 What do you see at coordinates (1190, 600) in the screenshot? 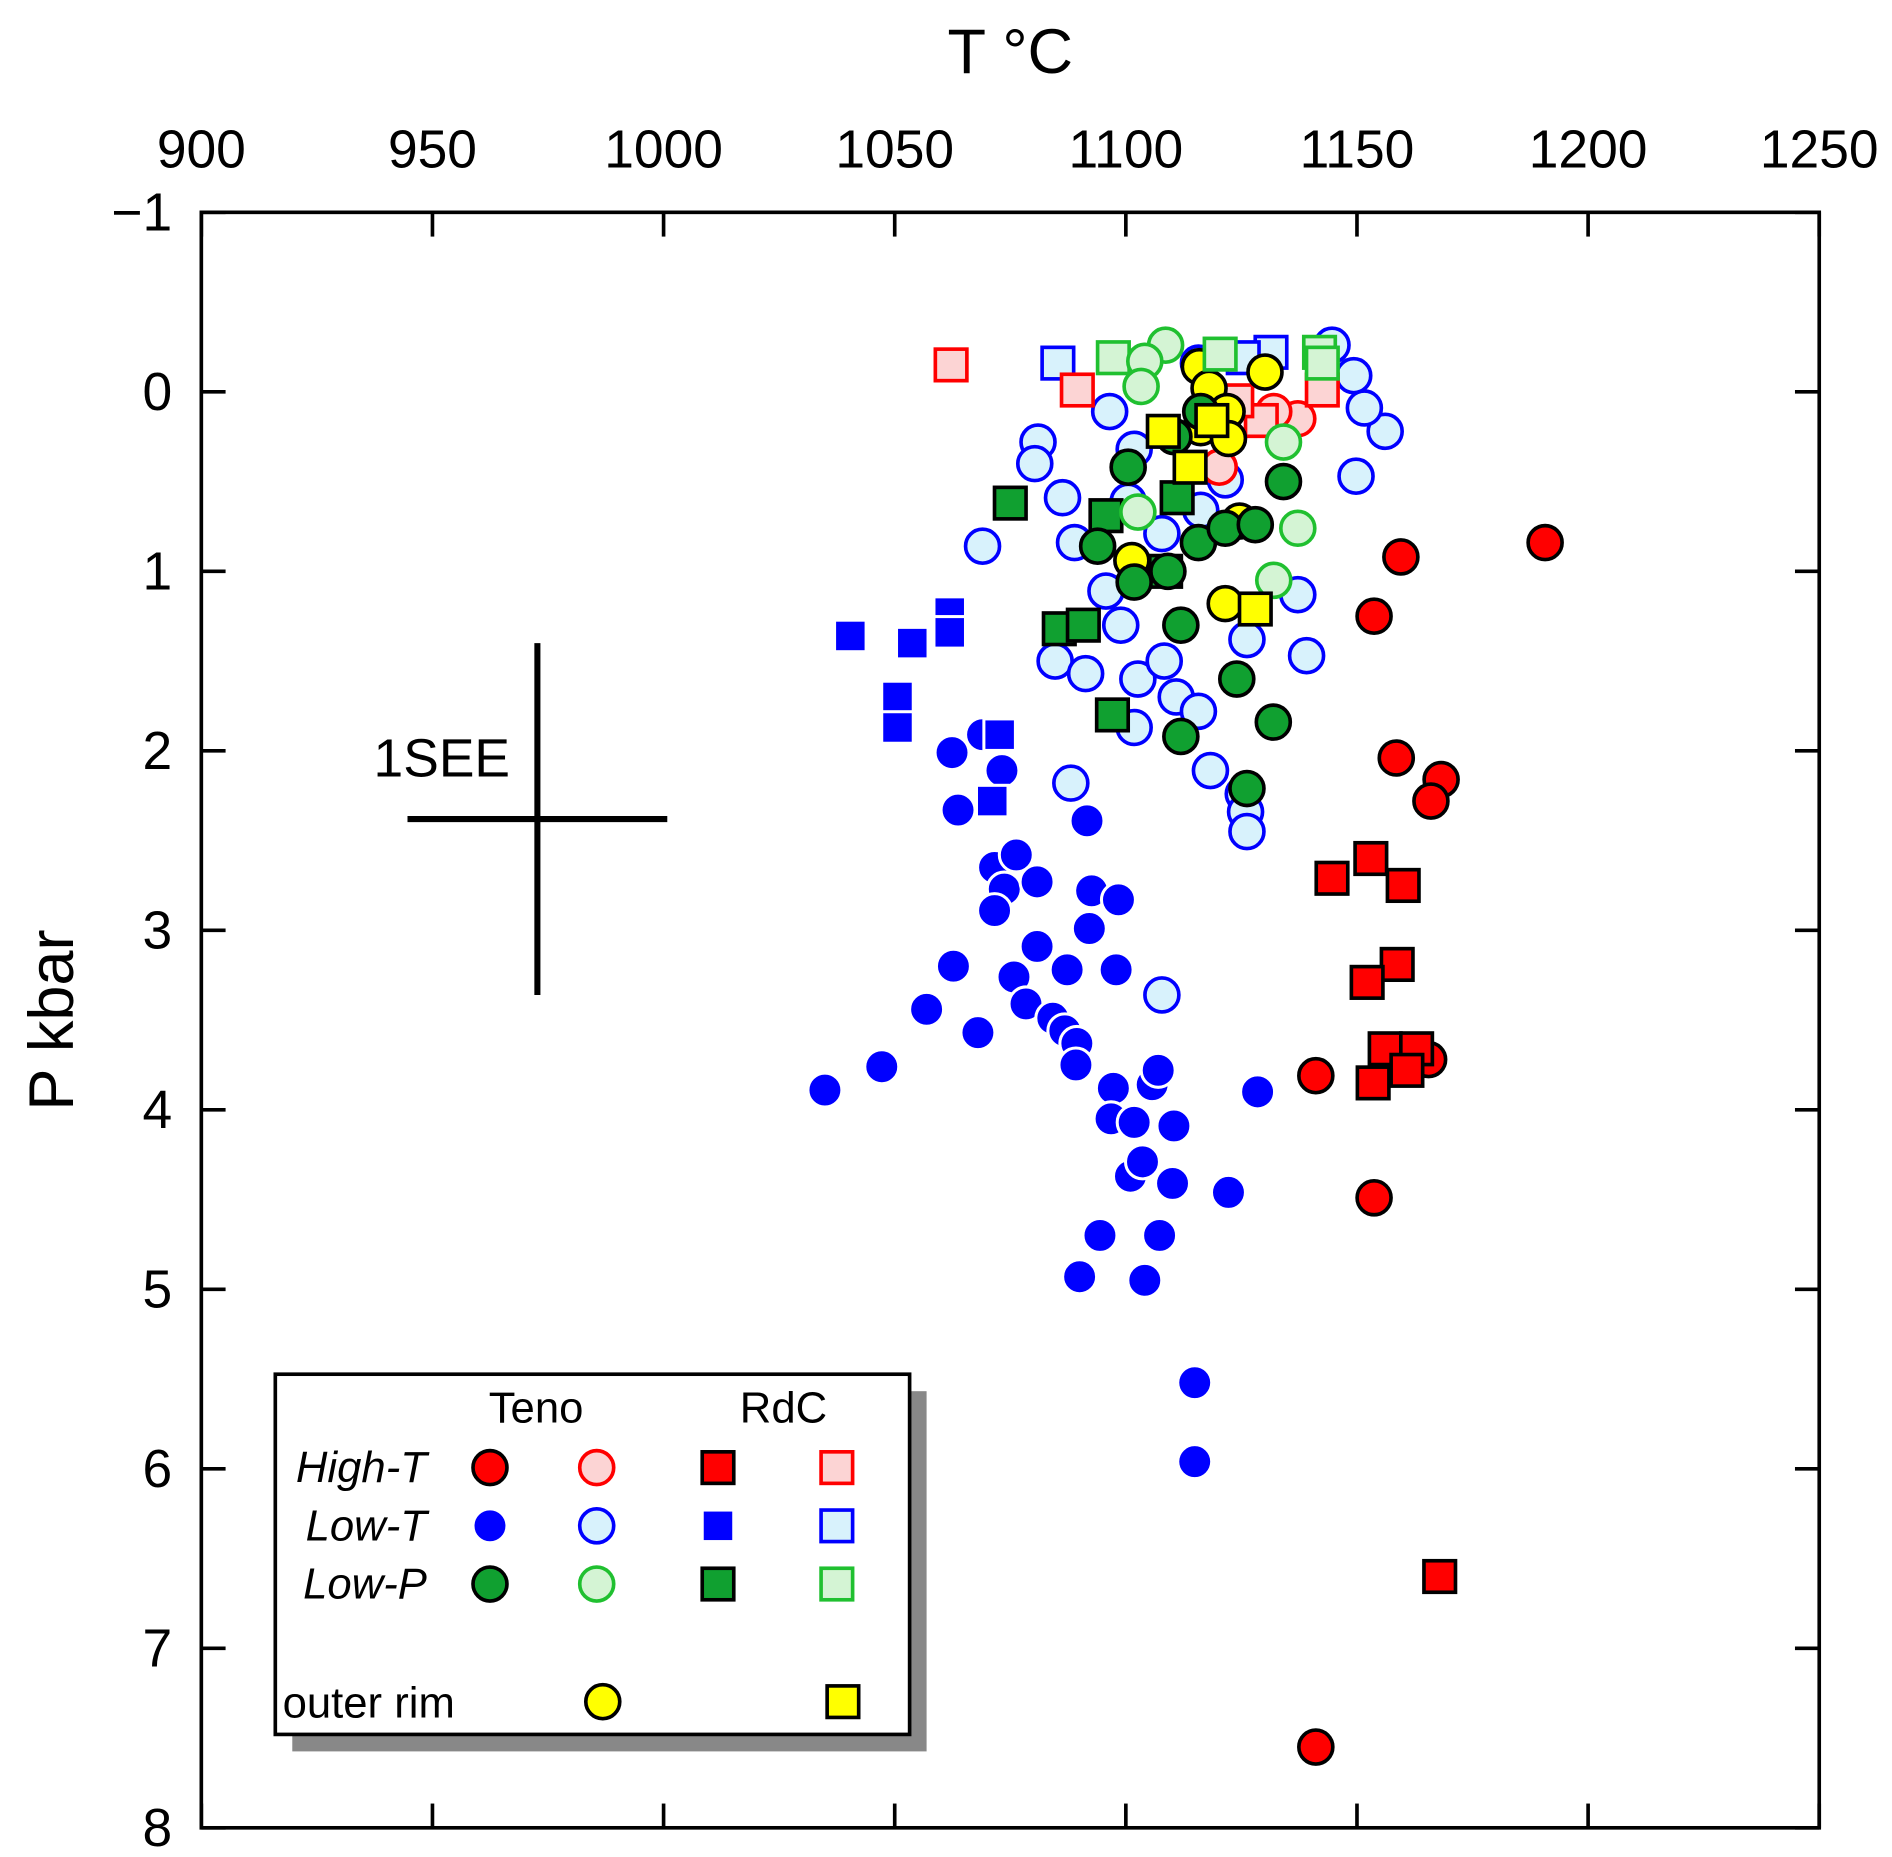
I see `series-low-p-teno` at bounding box center [1190, 600].